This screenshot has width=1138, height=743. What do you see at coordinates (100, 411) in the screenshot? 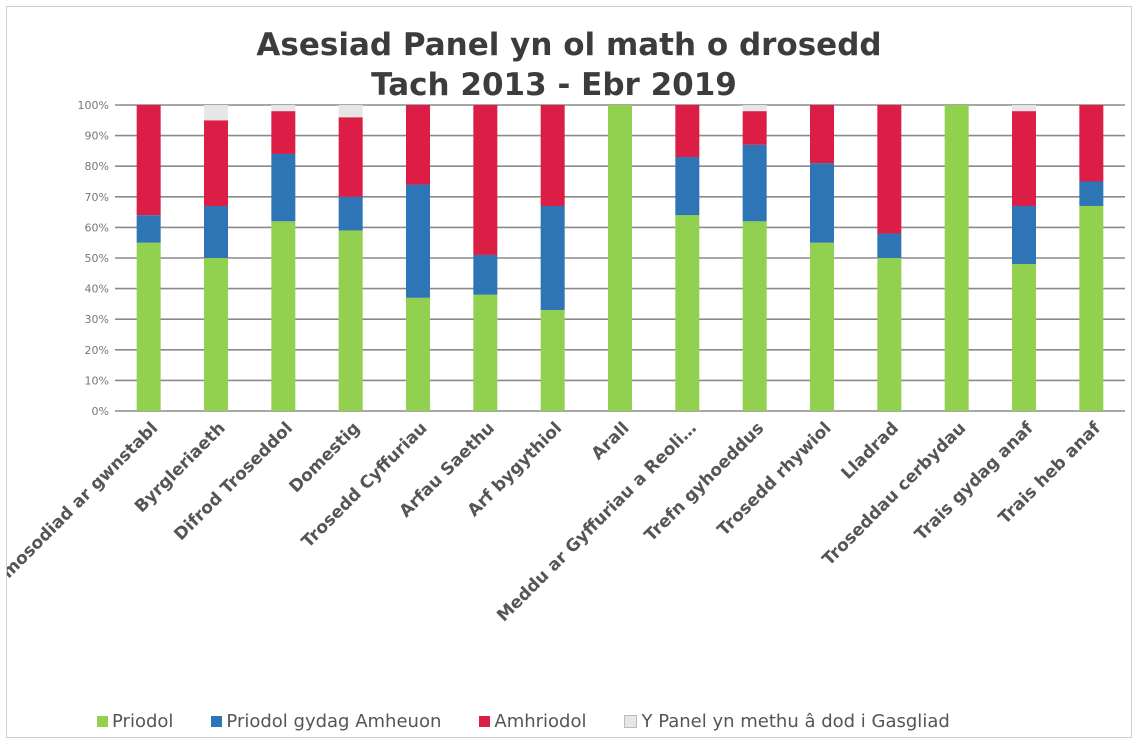
I see `y-tick-label: 0%` at bounding box center [100, 411].